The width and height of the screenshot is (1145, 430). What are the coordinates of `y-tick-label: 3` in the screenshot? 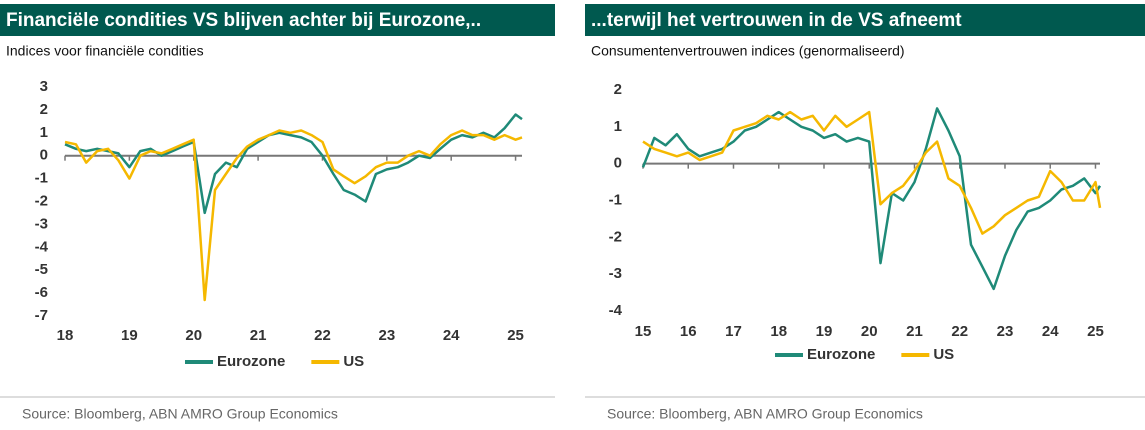 It's located at (44, 86).